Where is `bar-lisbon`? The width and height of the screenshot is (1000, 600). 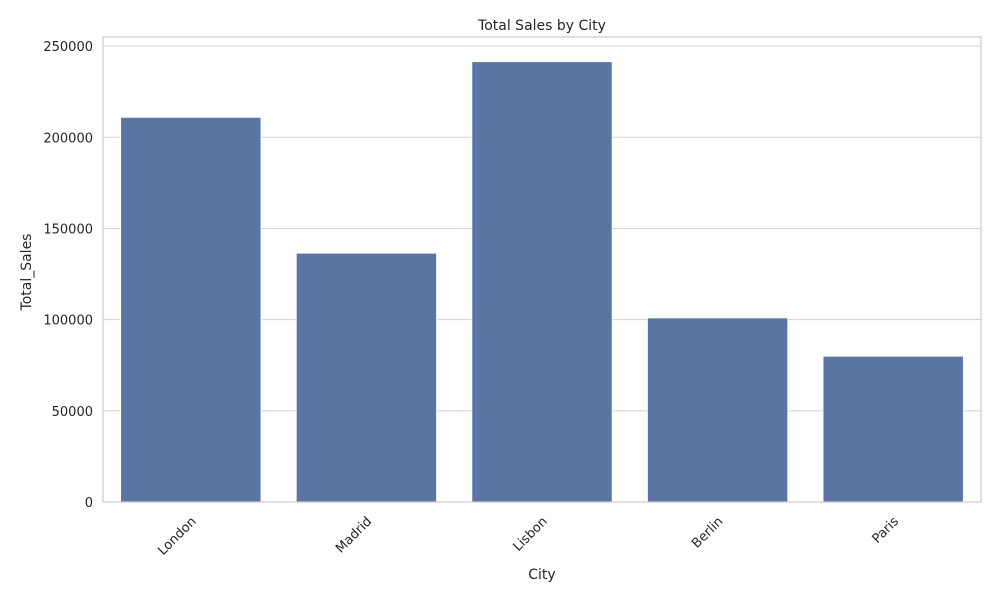
bar-lisbon is located at coordinates (542, 282).